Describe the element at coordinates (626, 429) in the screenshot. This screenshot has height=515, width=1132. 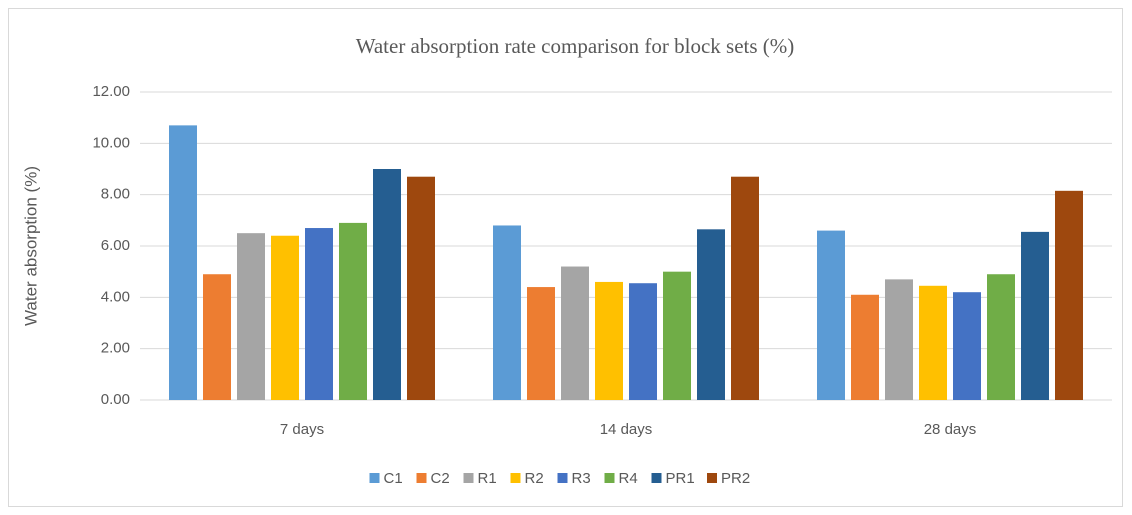
I see `x-tick-label: 14 days` at that location.